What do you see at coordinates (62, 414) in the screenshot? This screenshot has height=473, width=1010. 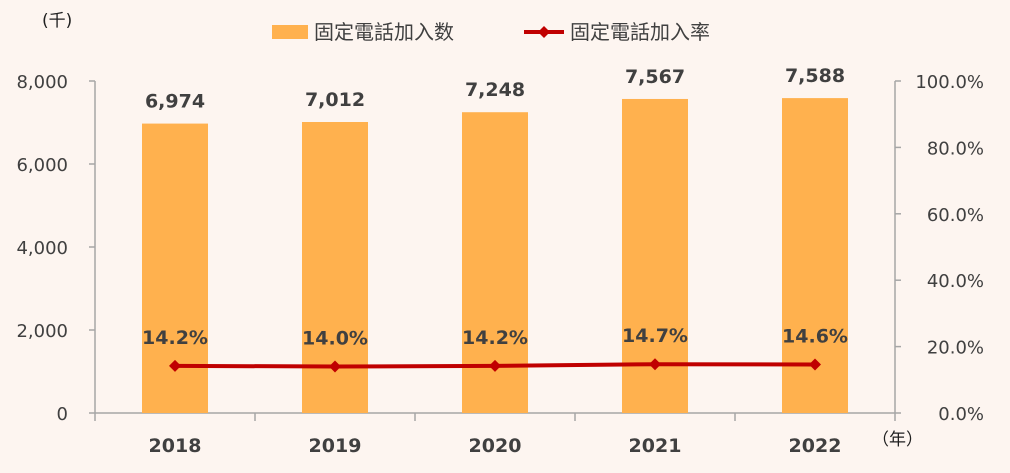 I see `y-left-tick-label: 0` at bounding box center [62, 414].